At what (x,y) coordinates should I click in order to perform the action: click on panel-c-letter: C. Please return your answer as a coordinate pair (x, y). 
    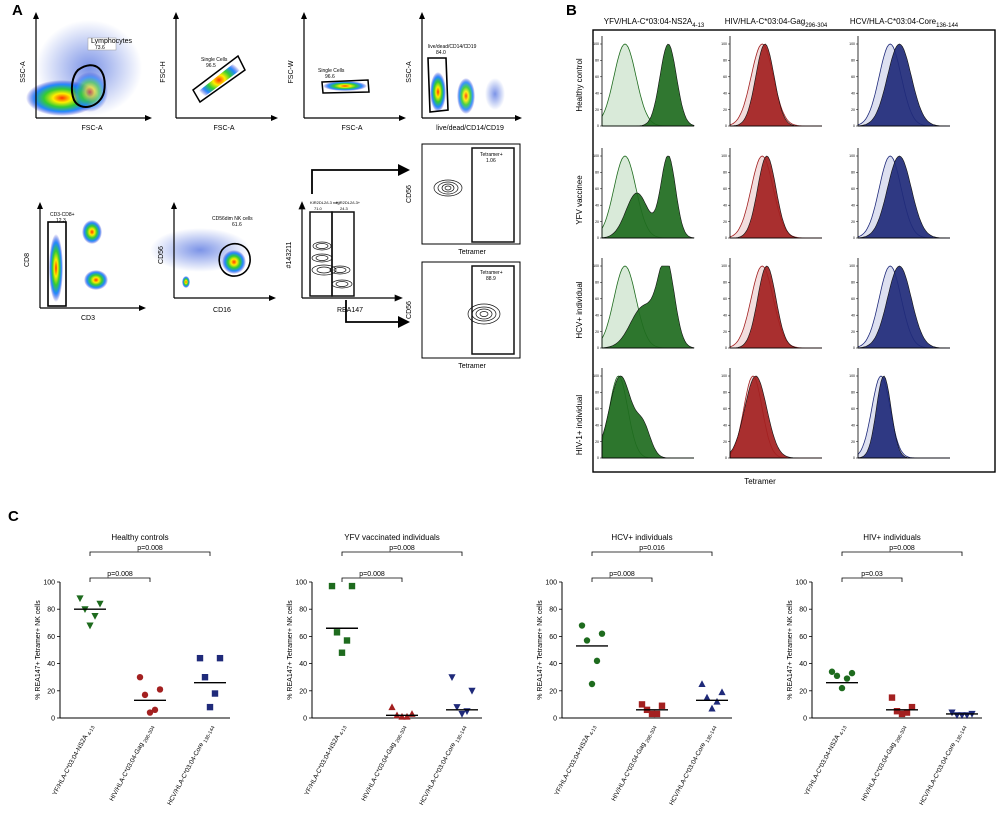
    Looking at the image, I should click on (13, 516).